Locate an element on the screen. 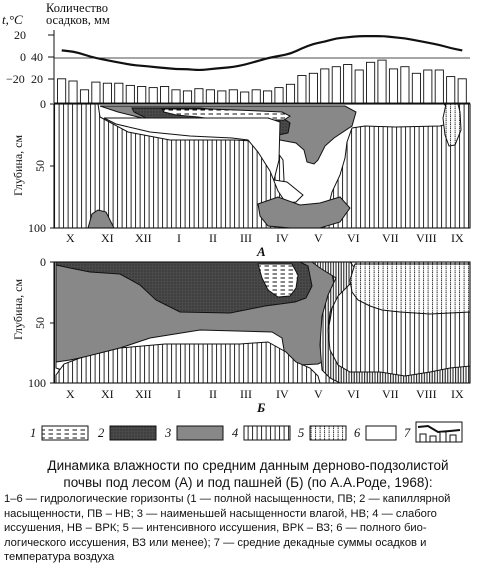 This screenshot has height=569, width=486. panel-a-month-ix: IX is located at coordinates (457, 238).